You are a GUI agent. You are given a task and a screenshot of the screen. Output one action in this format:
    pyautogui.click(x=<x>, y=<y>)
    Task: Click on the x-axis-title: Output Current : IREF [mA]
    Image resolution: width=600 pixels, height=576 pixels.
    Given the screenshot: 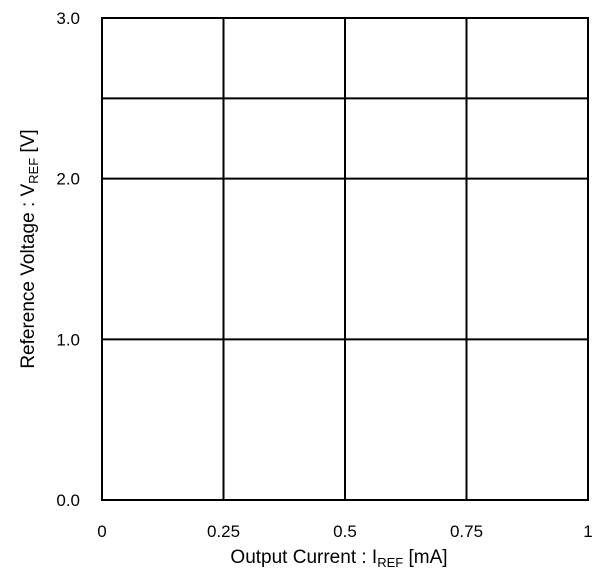 What is the action you would take?
    pyautogui.click(x=338, y=558)
    